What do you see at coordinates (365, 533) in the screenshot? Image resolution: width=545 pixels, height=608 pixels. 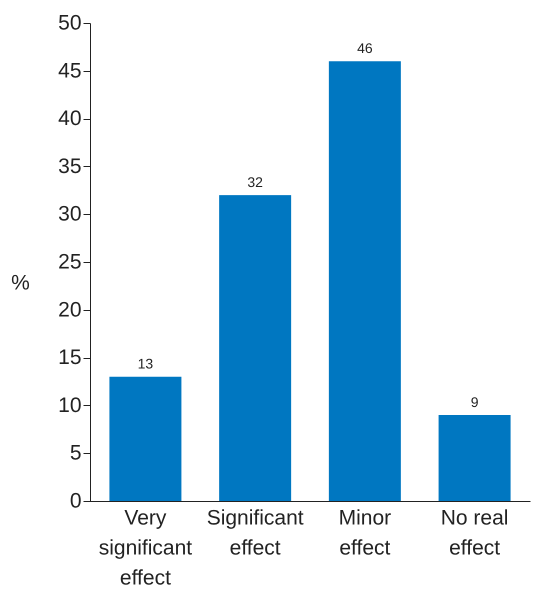 I see `x-tick-label: Minor effect` at bounding box center [365, 533].